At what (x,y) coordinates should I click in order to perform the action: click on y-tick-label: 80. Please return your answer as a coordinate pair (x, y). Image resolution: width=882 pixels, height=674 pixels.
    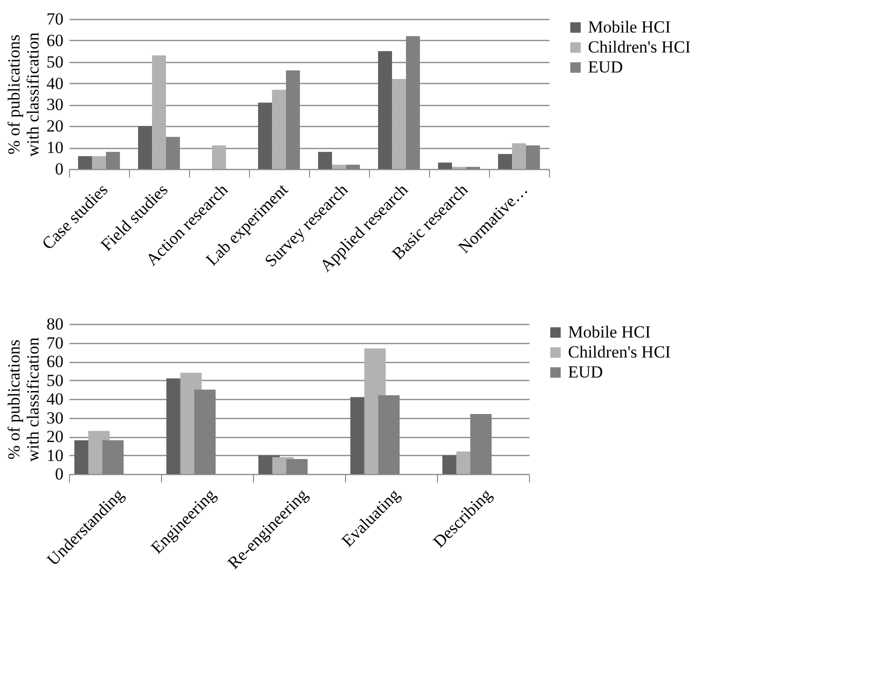
    Looking at the image, I should click on (55, 324).